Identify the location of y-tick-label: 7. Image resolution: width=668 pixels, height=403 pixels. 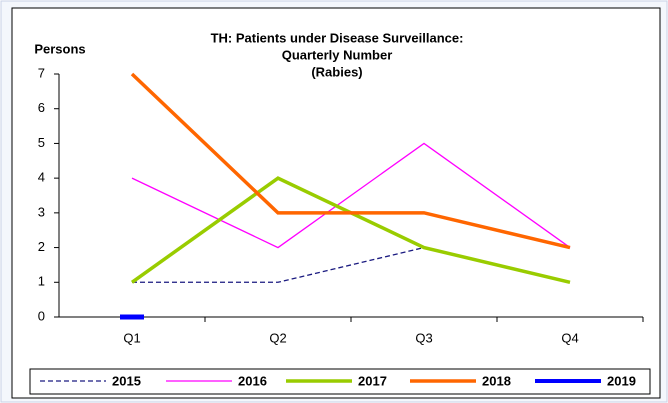
(41, 72).